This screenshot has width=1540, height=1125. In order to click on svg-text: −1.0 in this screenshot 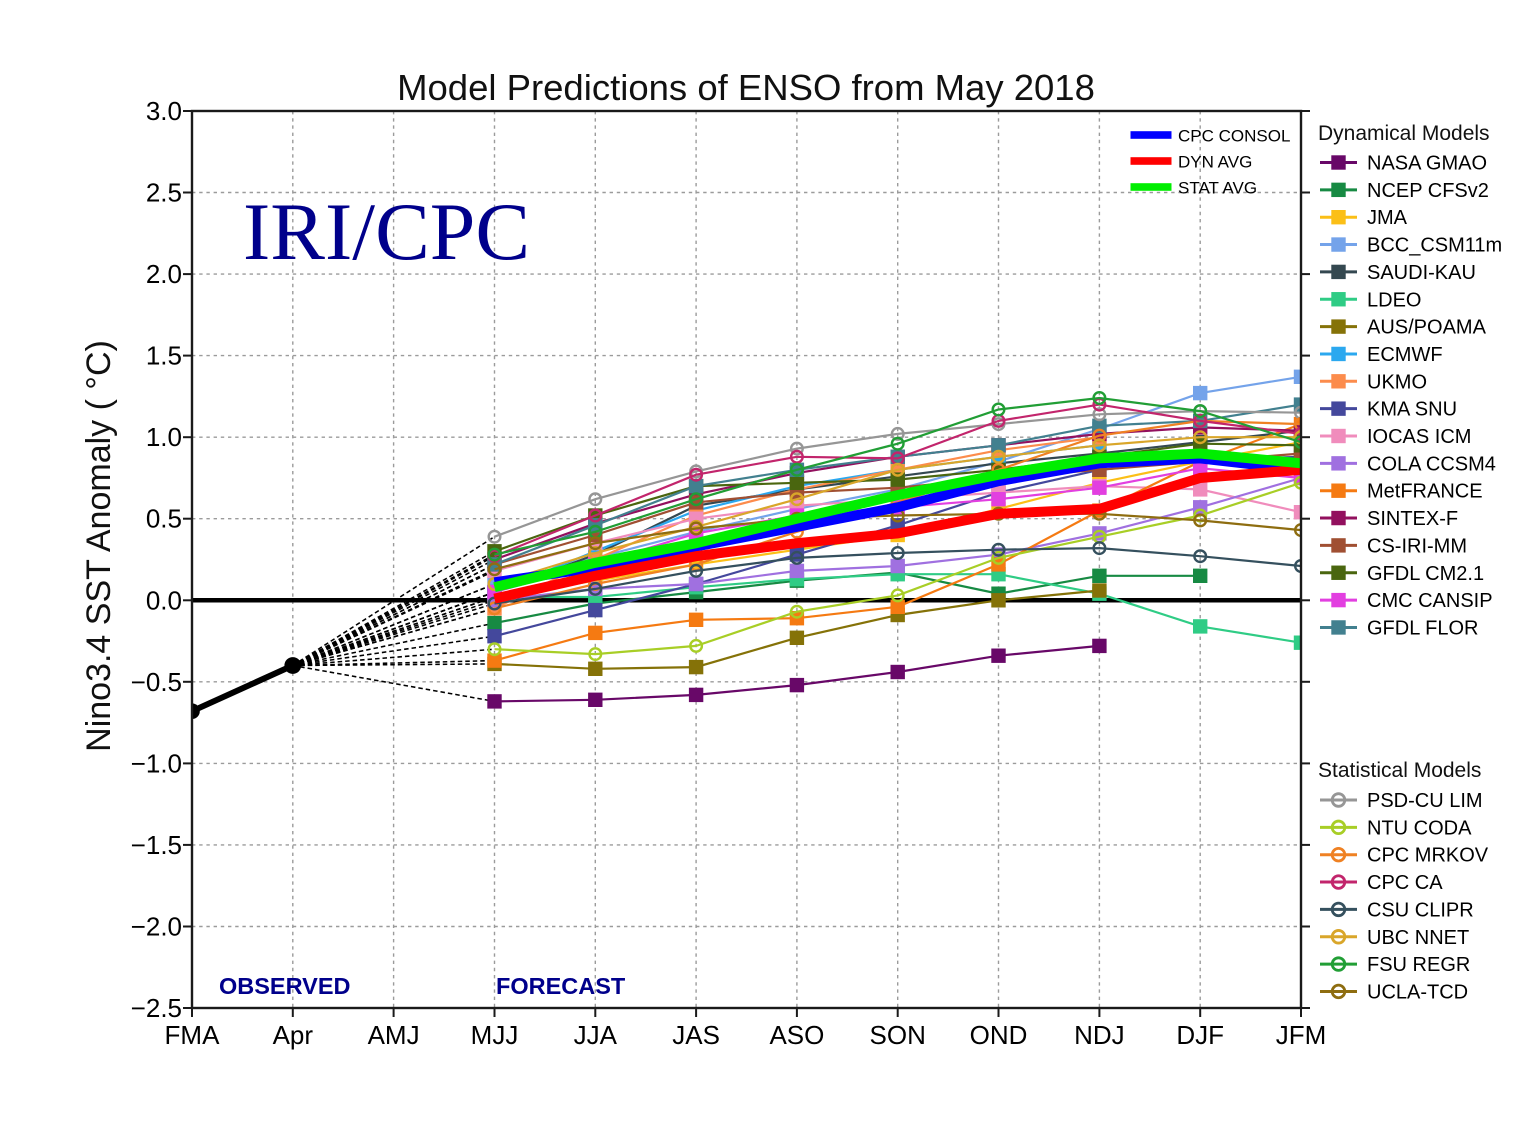, I will do `click(156, 763)`.